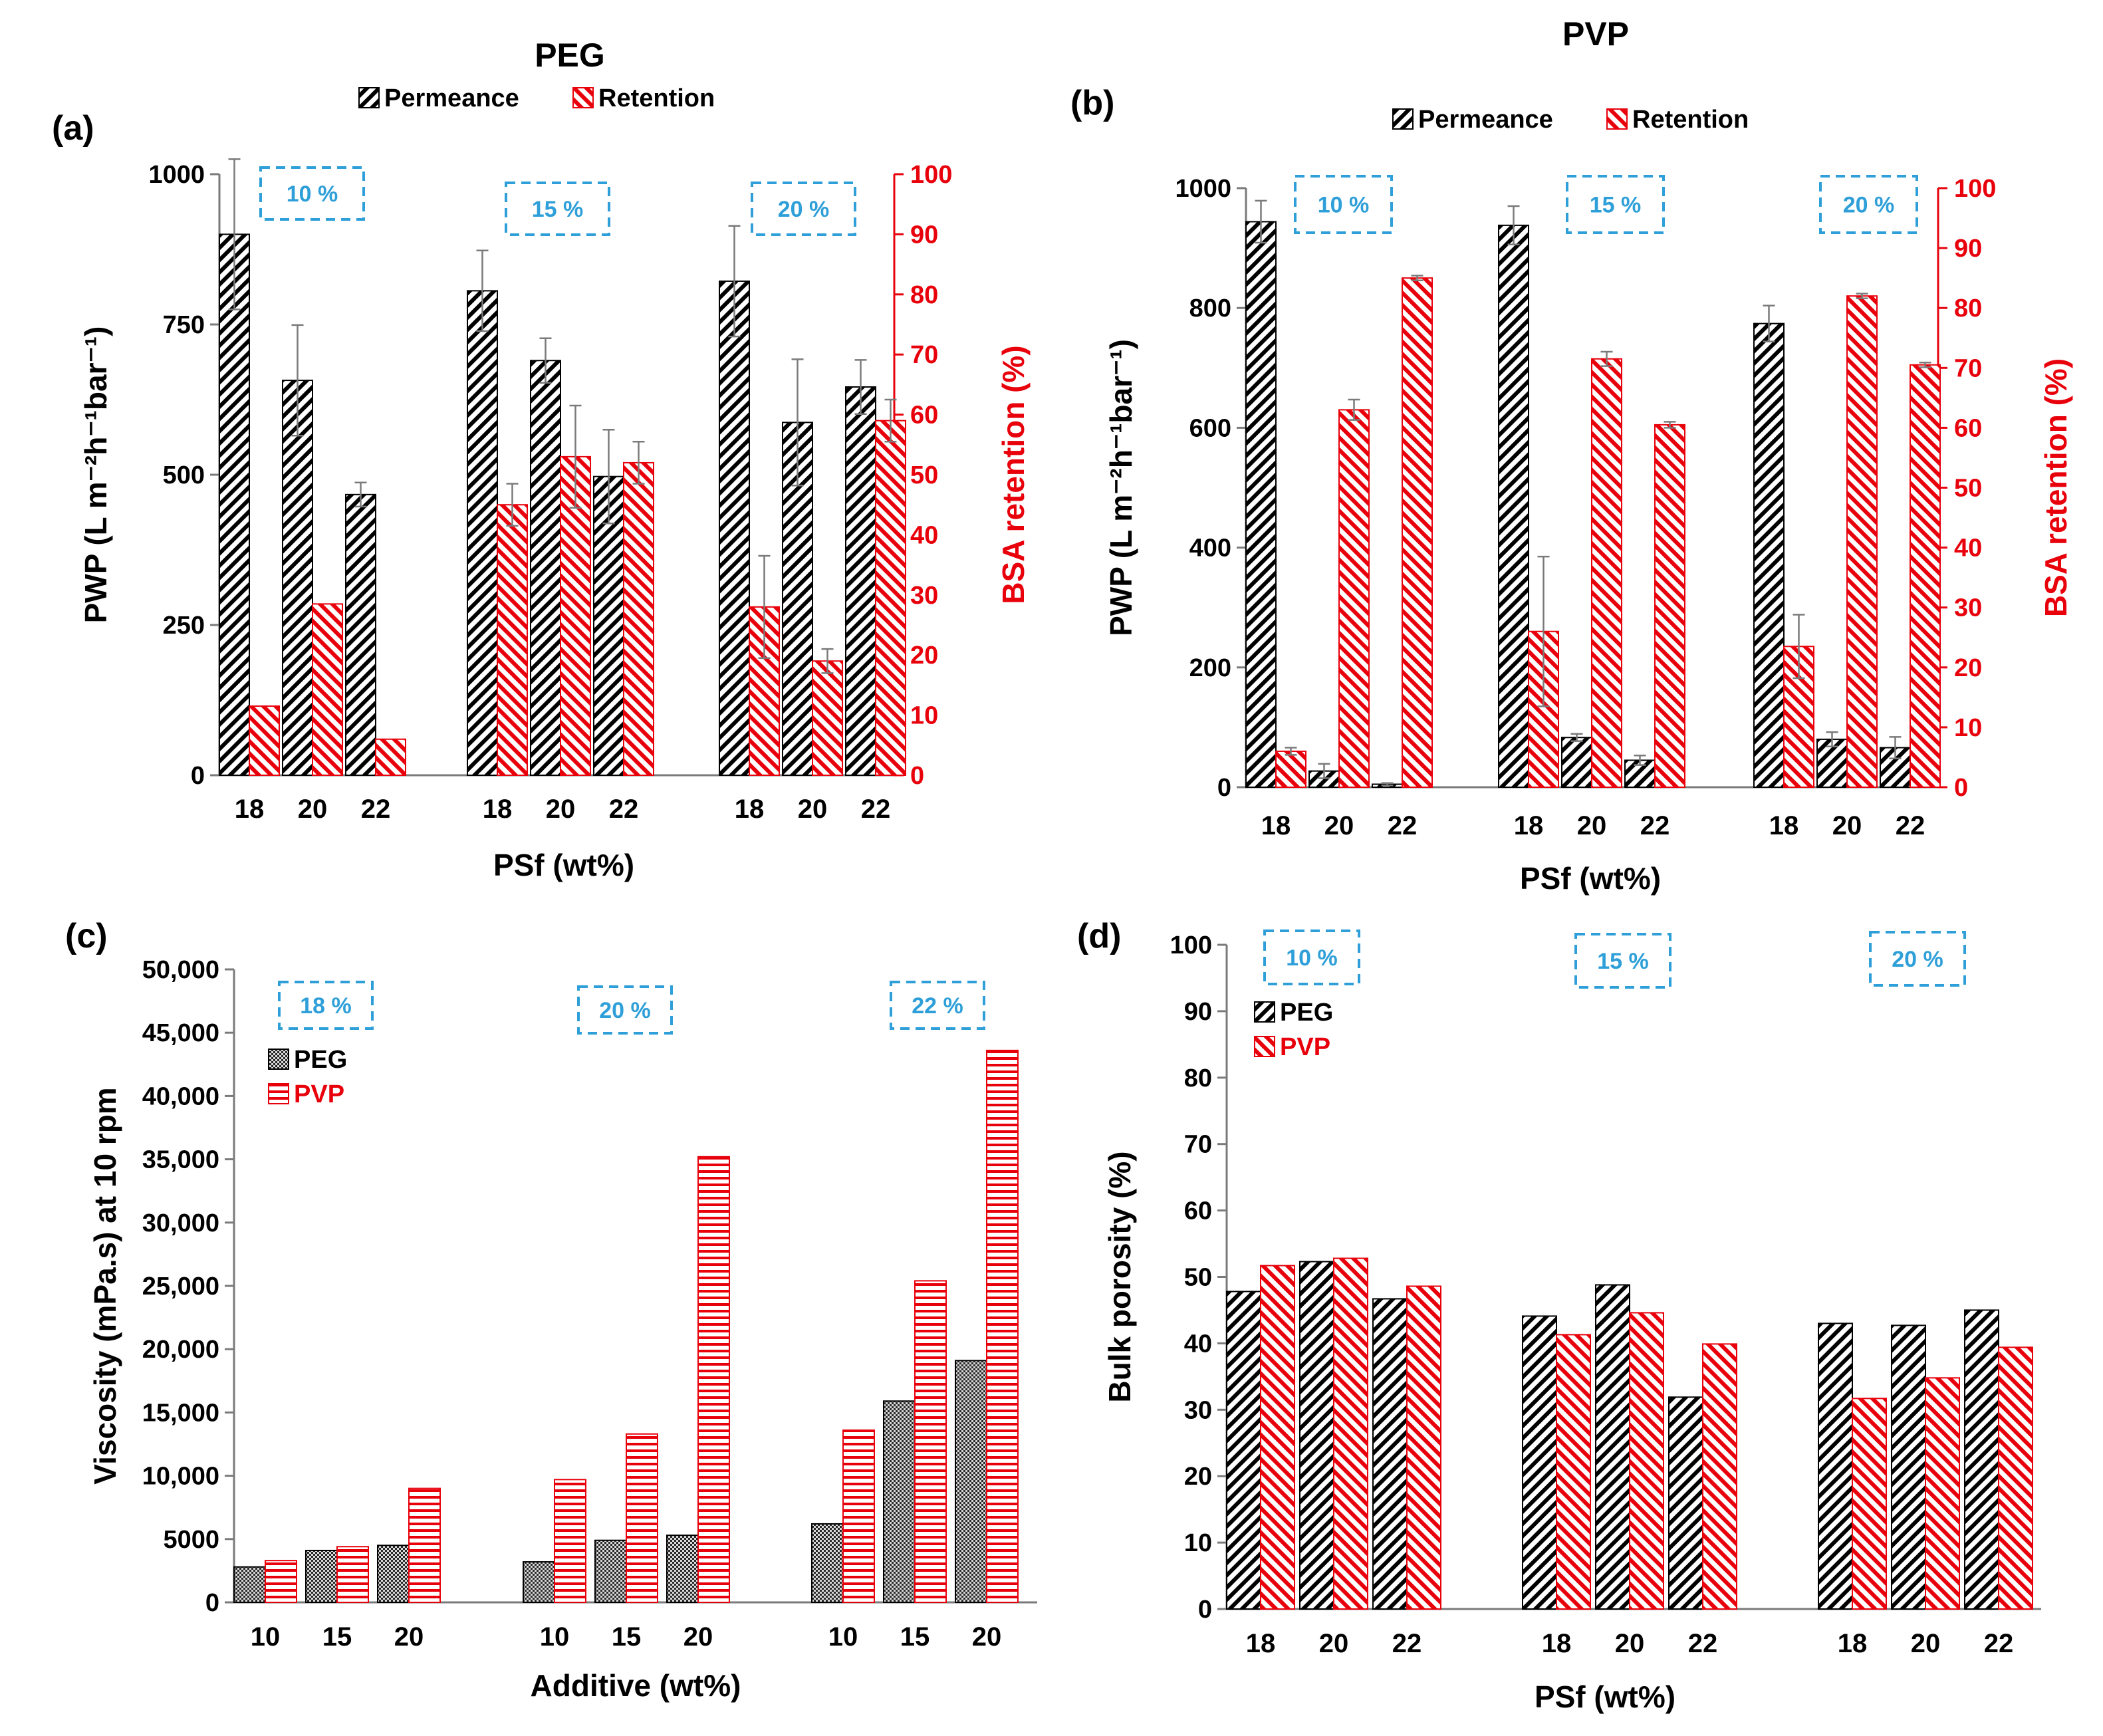  Describe the element at coordinates (1198, 1012) in the screenshot. I see `y-tick-label: 90` at that location.